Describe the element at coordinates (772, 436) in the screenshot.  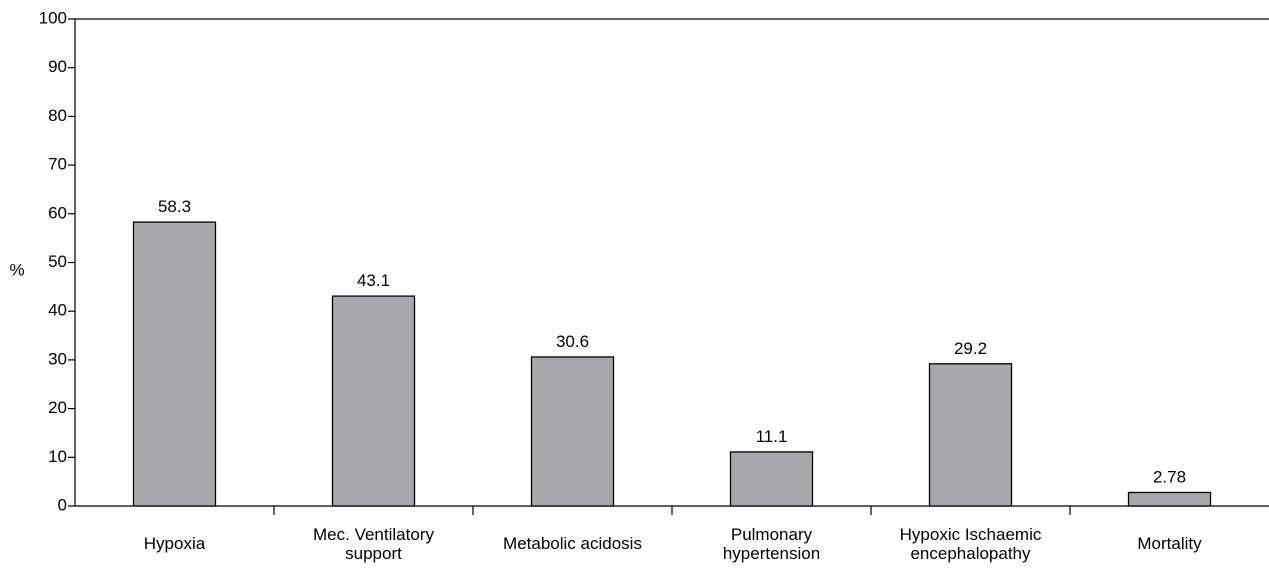
I see `bar-value-label: 11.1` at that location.